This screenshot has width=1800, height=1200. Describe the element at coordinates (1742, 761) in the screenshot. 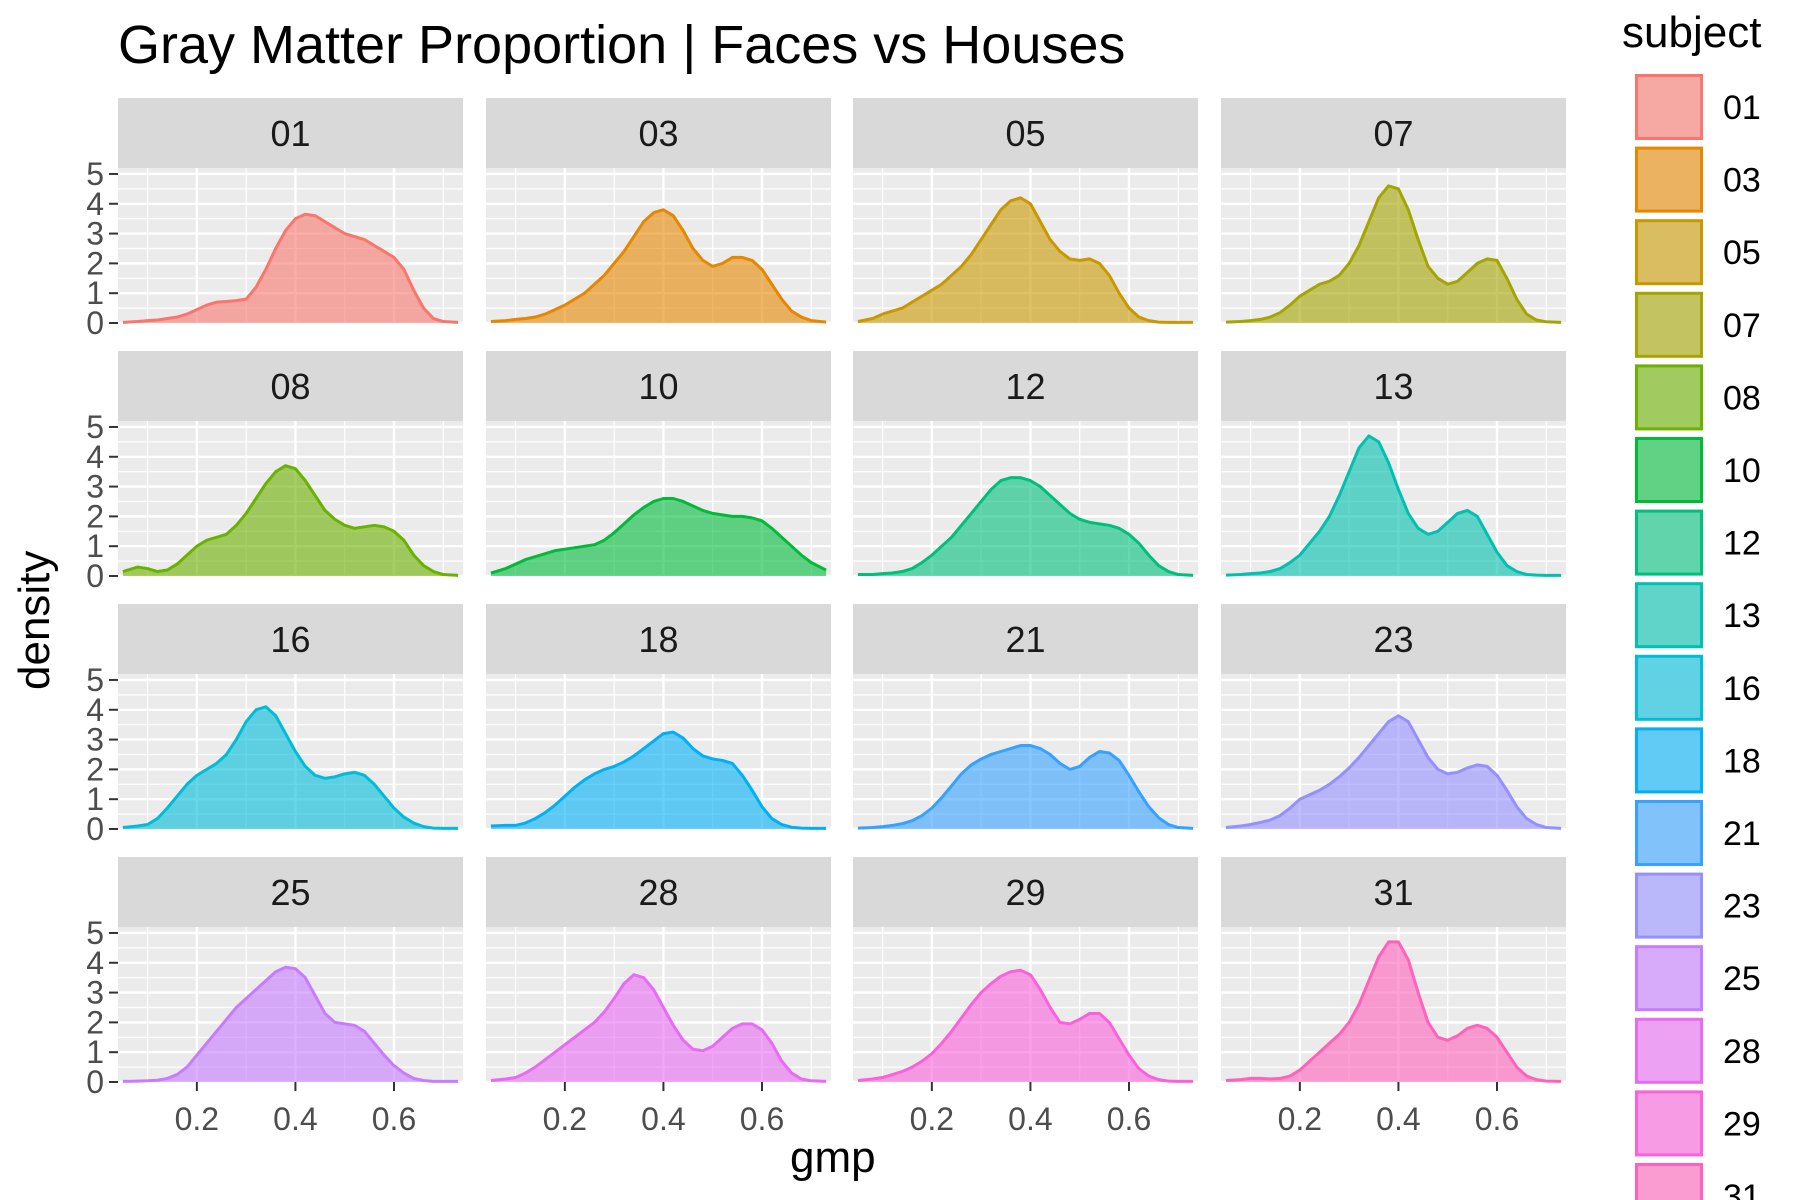

I see `legend-label: 18` at that location.